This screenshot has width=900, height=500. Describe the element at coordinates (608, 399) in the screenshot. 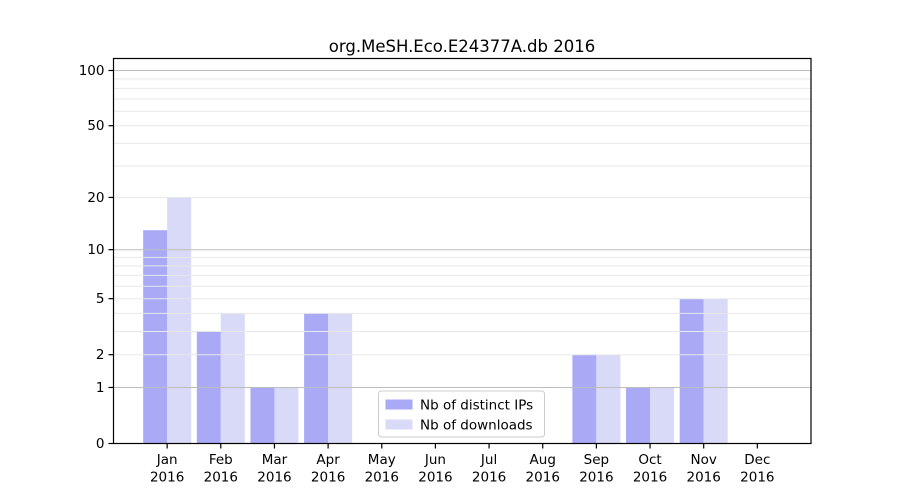

I see `bar-downloads-sep` at that location.